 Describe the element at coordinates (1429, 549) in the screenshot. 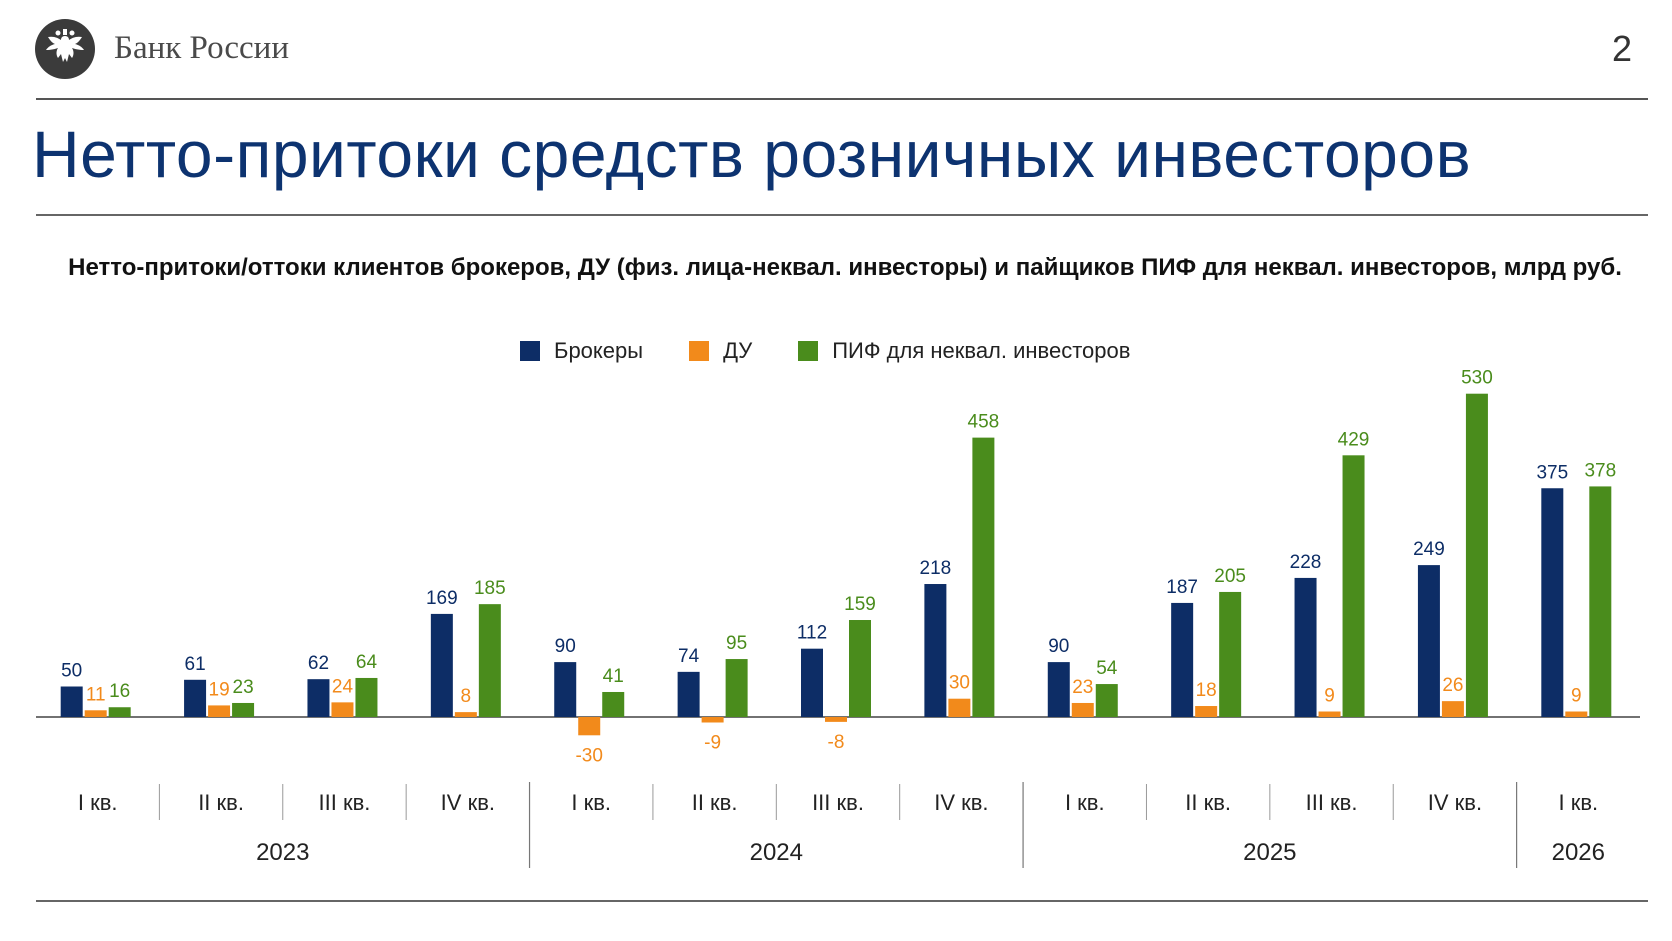

I see `data-label-brokers: 249` at that location.